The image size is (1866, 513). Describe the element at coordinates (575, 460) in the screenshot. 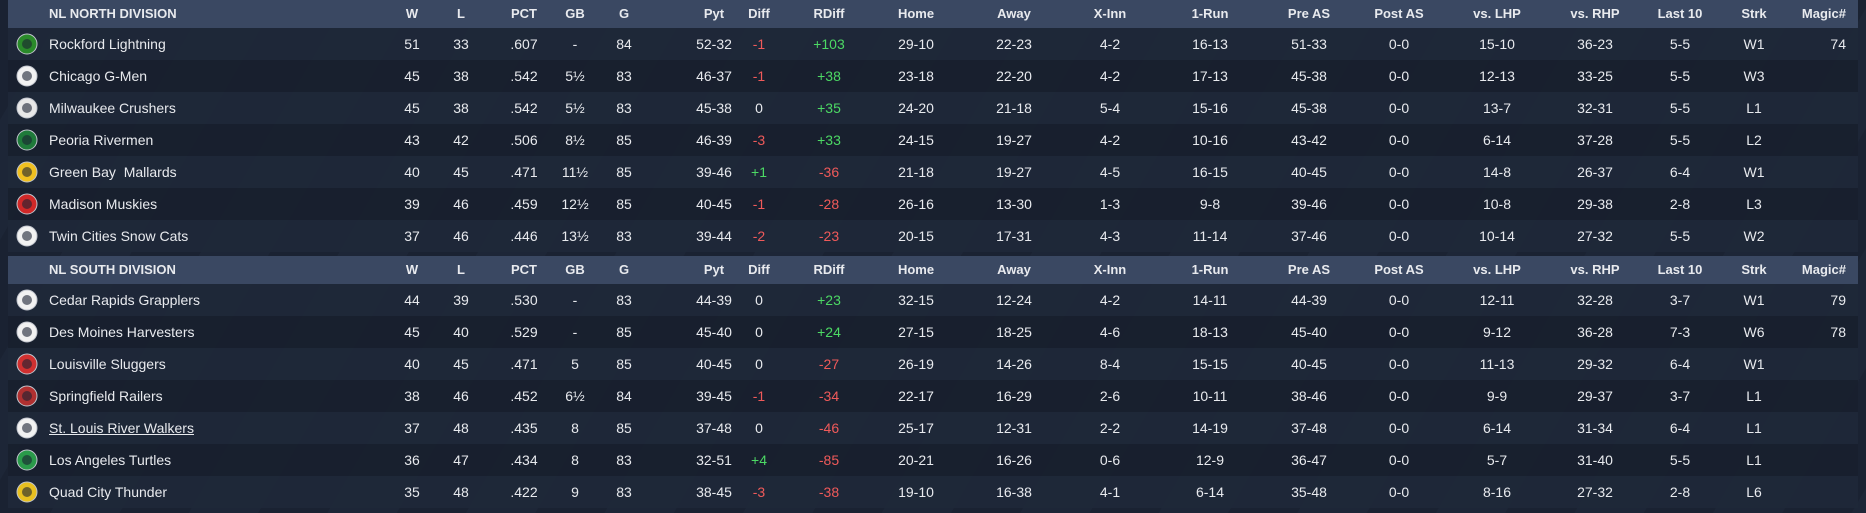

I see `stat-cell: 8` at that location.